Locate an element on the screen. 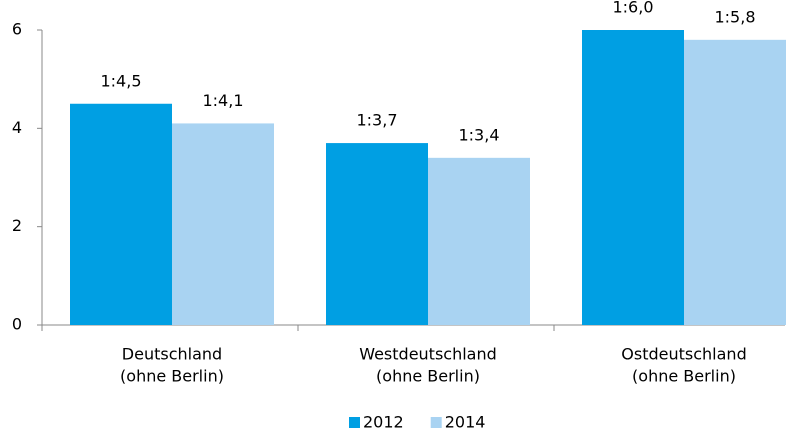  value-label: 1:4,1 is located at coordinates (222, 100).